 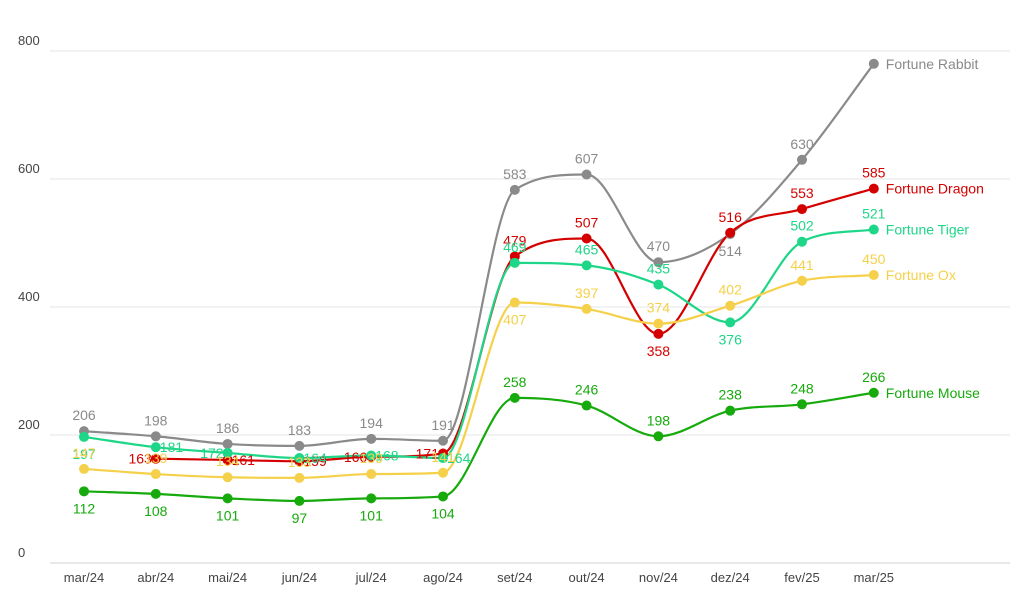 What do you see at coordinates (587, 293) in the screenshot?
I see `data-label-fortune-ox: 397` at bounding box center [587, 293].